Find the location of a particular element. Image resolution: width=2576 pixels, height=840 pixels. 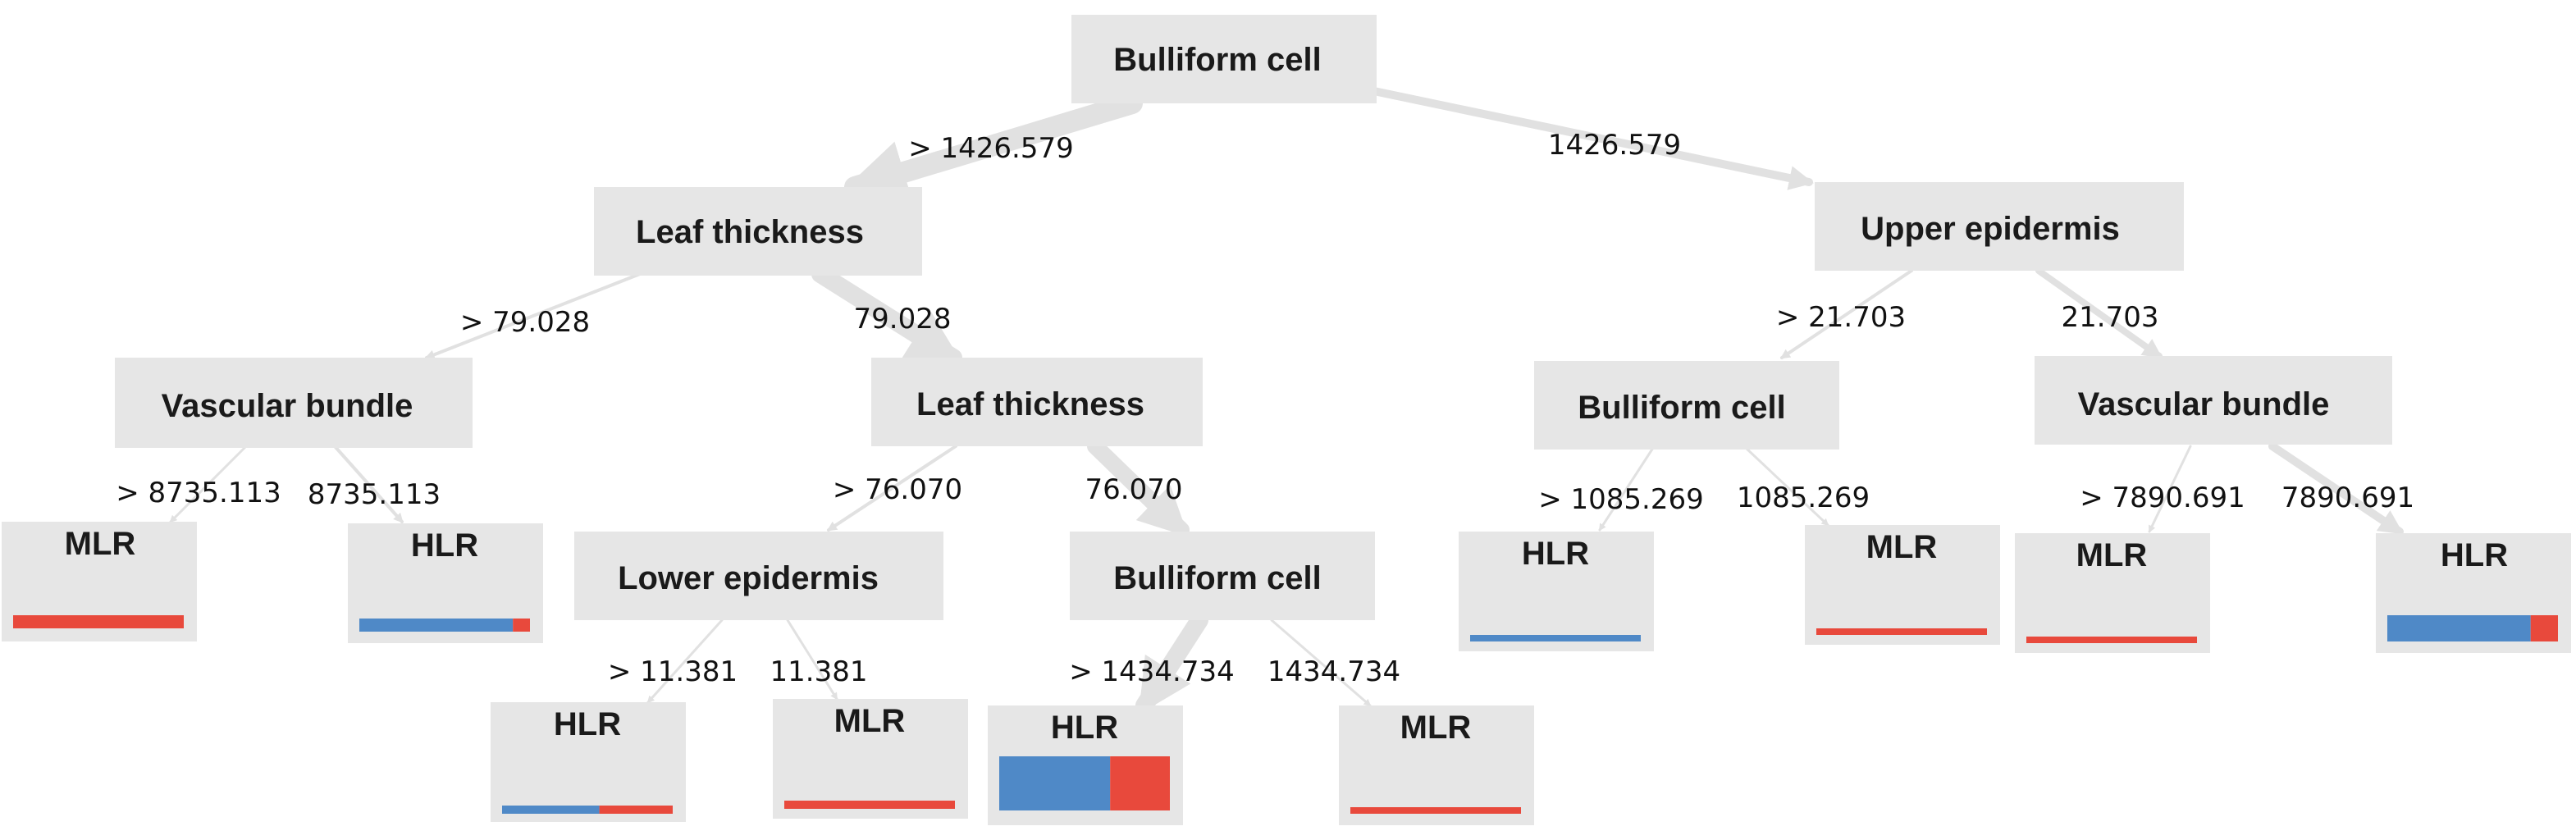

edge-lt1-right is located at coordinates (887, 316).